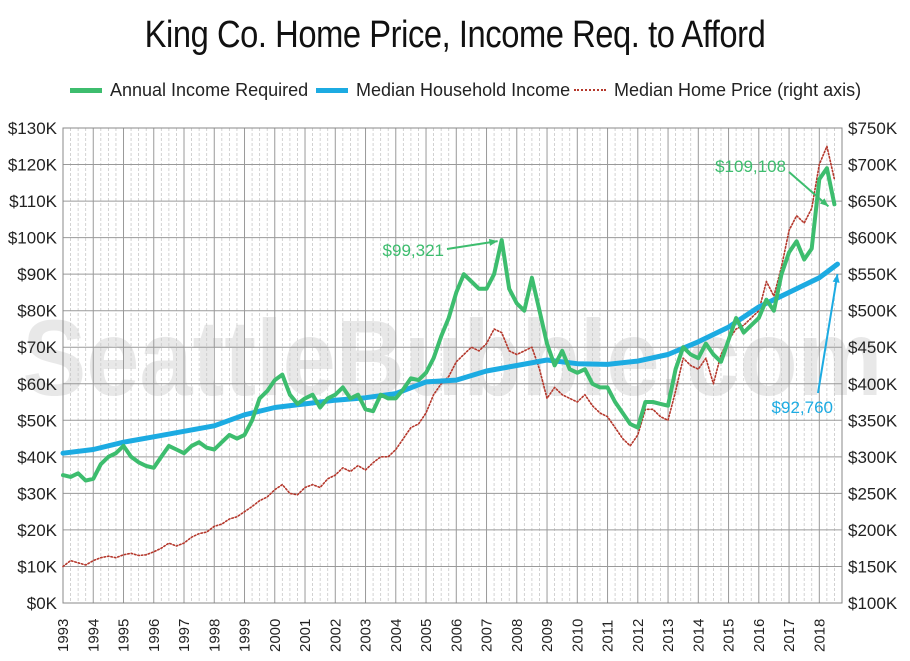  What do you see at coordinates (37, 493) in the screenshot?
I see `left-axis-tick-label: $30K` at bounding box center [37, 493].